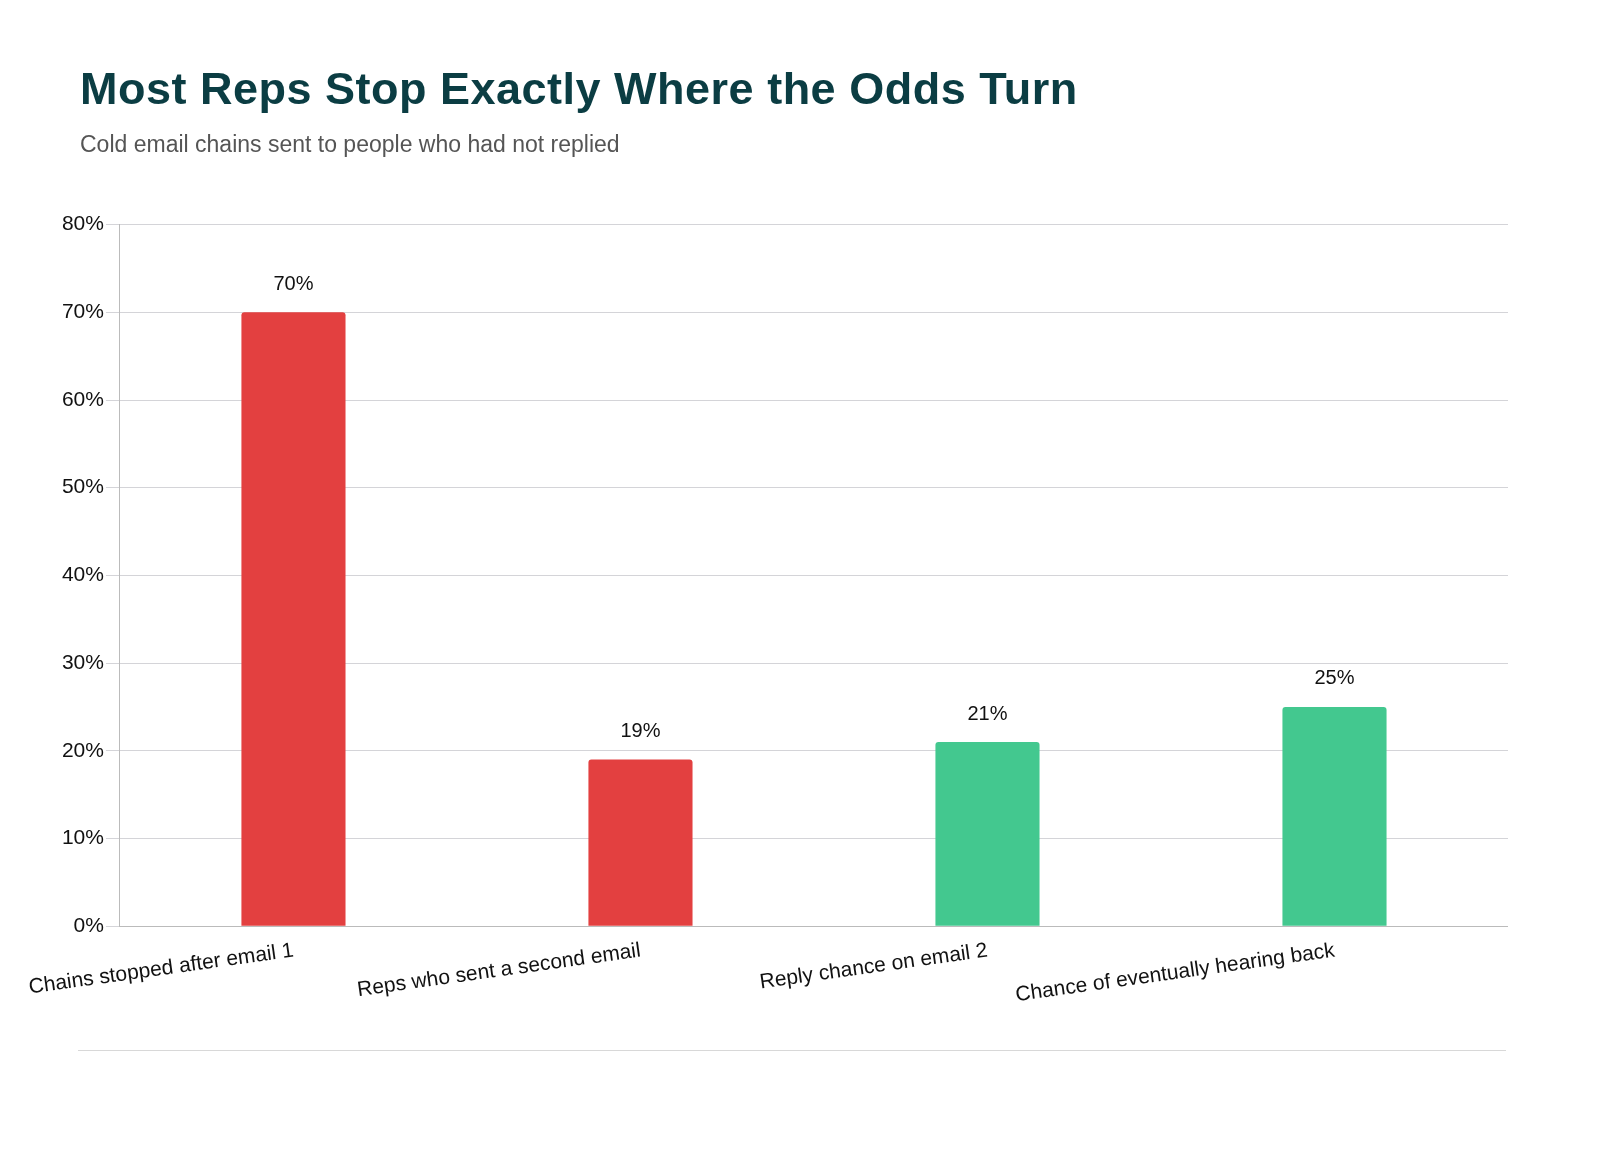  I want to click on y-tick-label: 10%, so click(82, 837).